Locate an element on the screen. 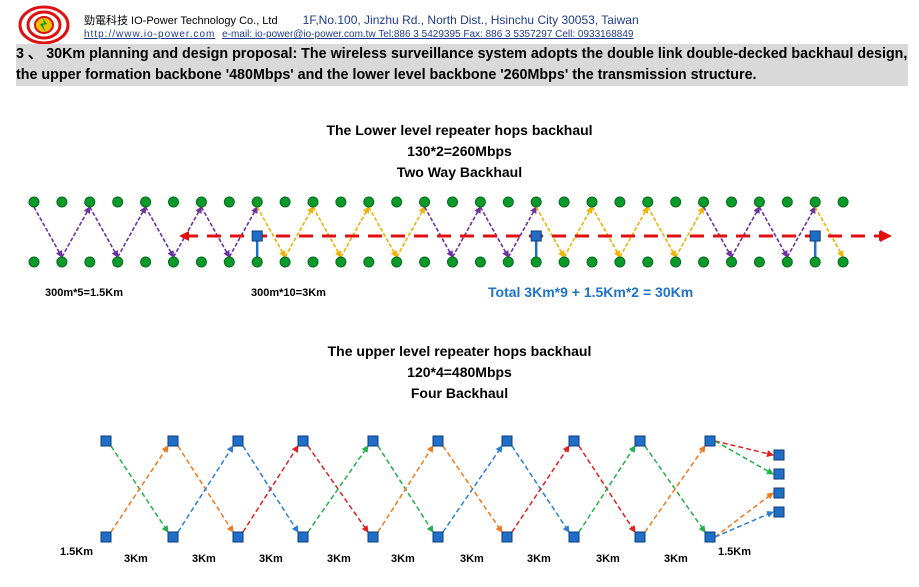  lower-total: Total 3Km*9 + 1.5Km*2 = 30Km is located at coordinates (591, 292).